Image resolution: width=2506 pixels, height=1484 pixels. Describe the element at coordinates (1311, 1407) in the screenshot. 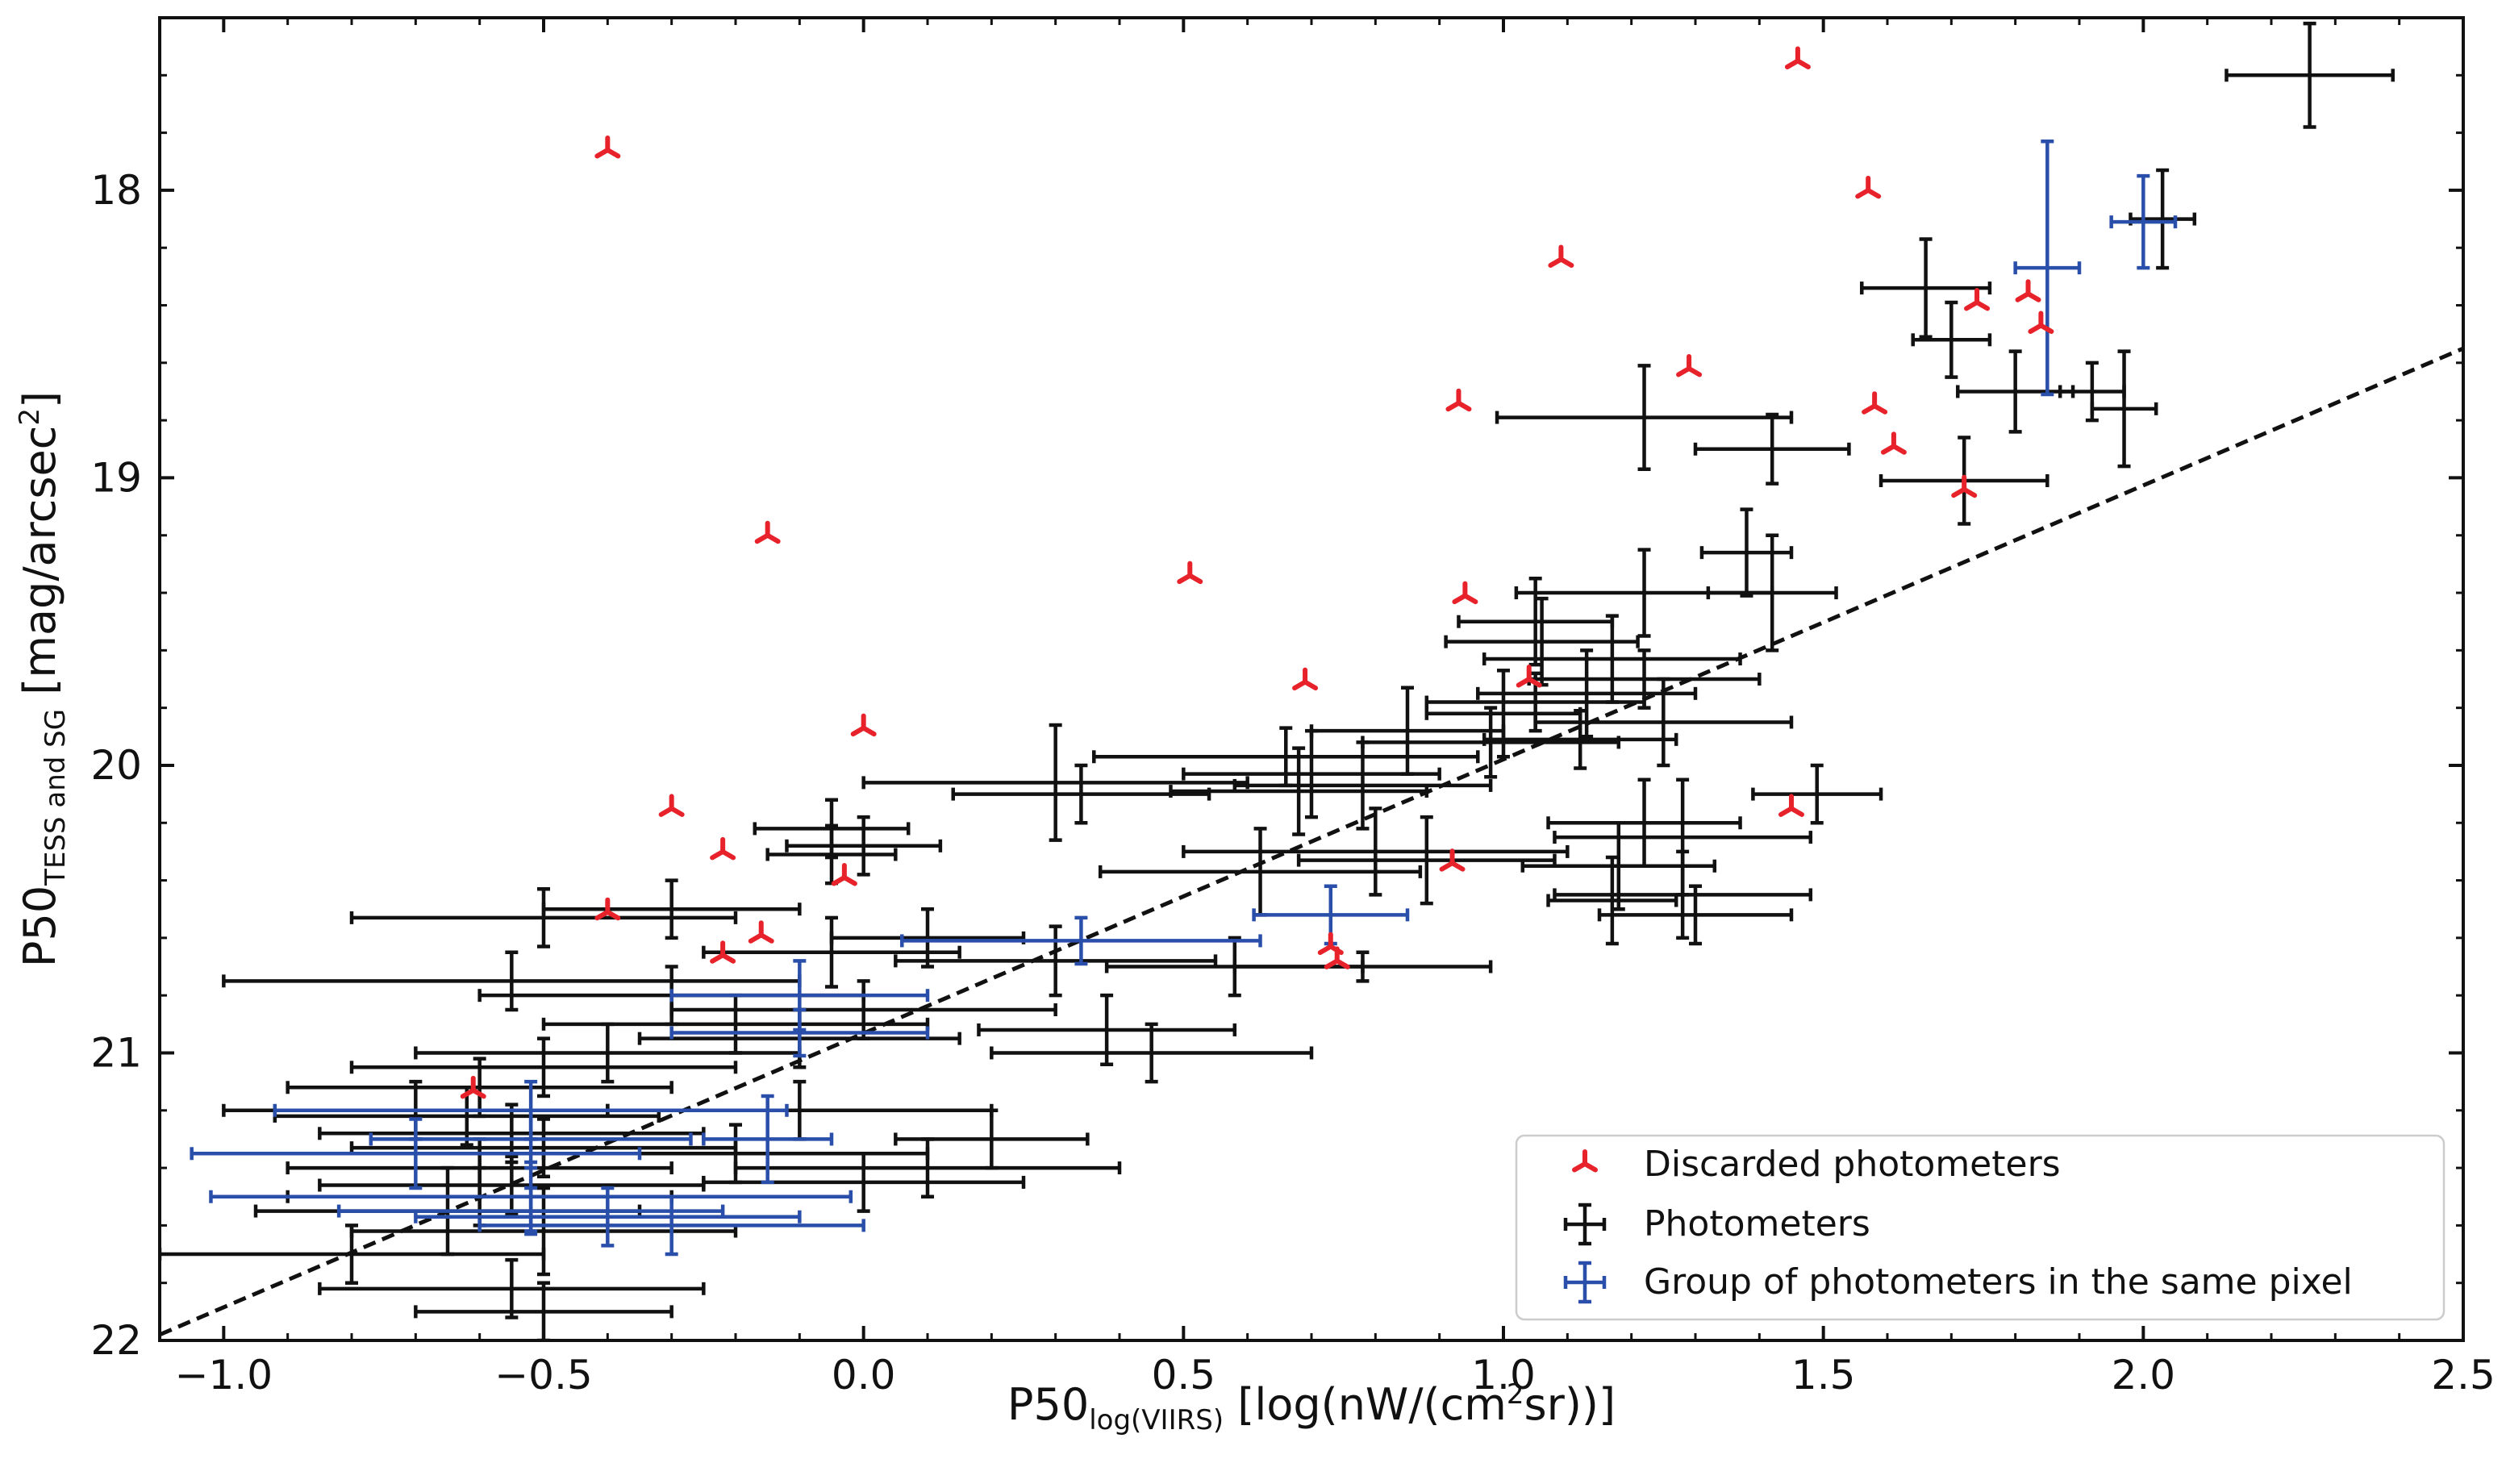

I see `x-axis-label: P50log(VIIRS) [log(nW/(cm2sr))]` at that location.